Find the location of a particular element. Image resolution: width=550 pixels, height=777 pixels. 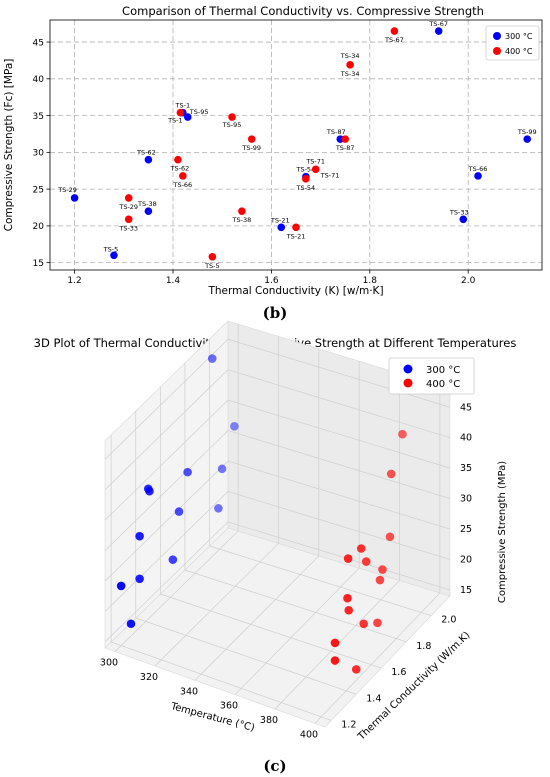

chart-c-xtick-label: 340 is located at coordinates (189, 691).